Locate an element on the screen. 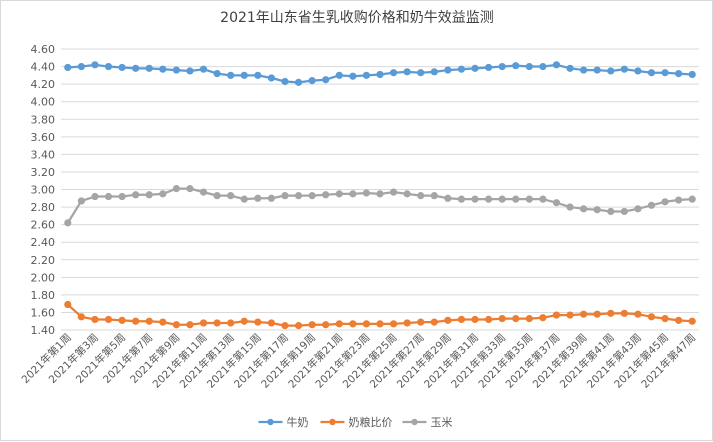 The width and height of the screenshot is (713, 442). legend-item: 牛奶 is located at coordinates (283, 422).